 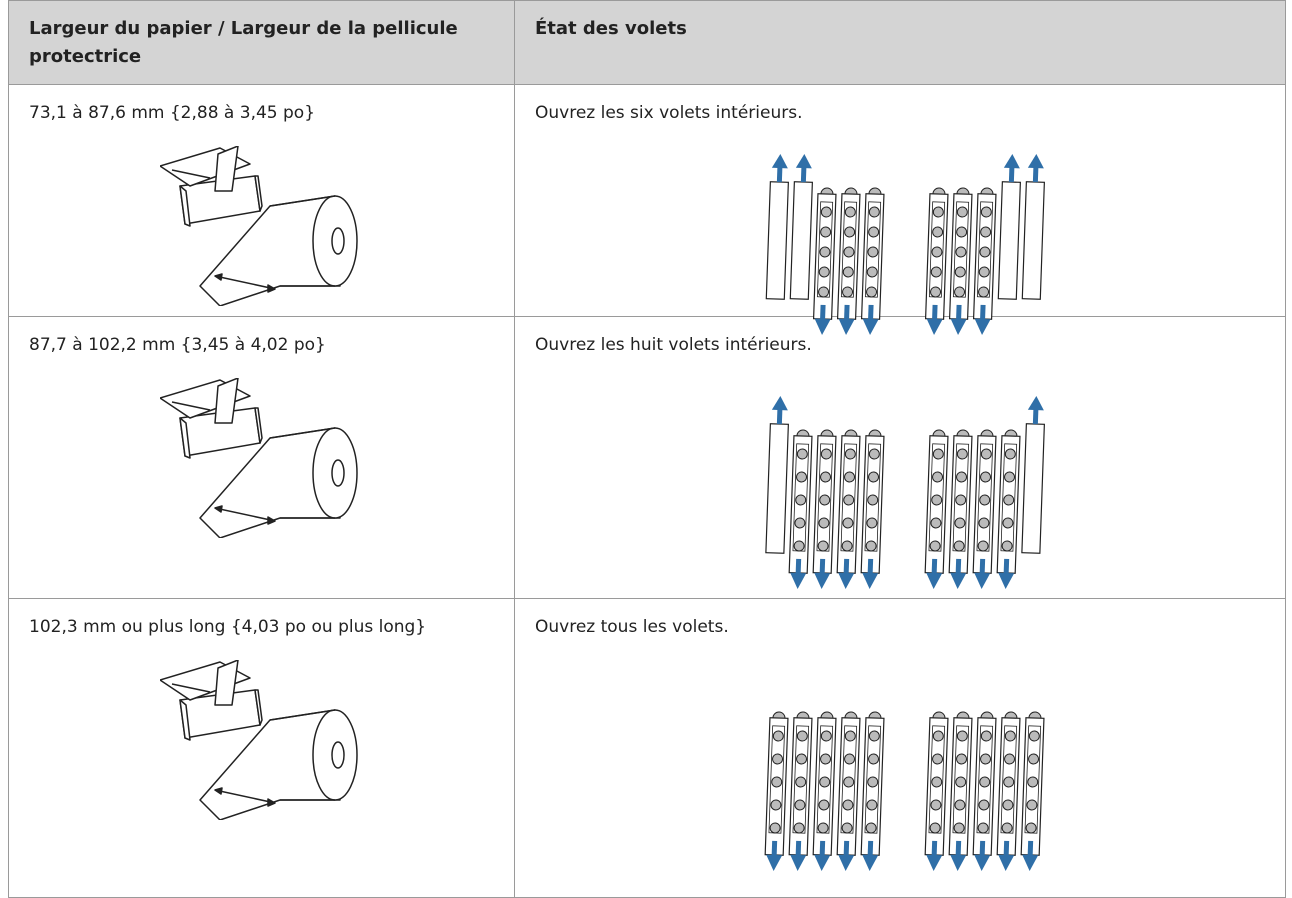 I want to click on header-cell: État des volets, so click(x=900, y=42).